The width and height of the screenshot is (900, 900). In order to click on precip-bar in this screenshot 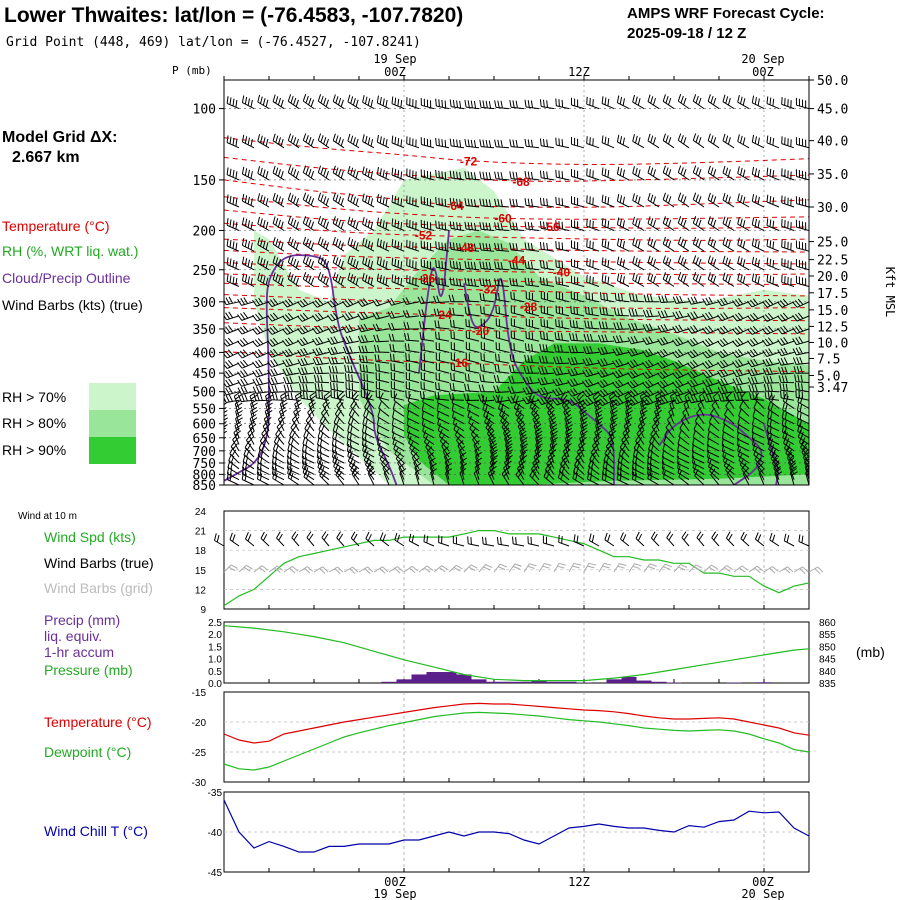, I will do `click(479, 681)`.